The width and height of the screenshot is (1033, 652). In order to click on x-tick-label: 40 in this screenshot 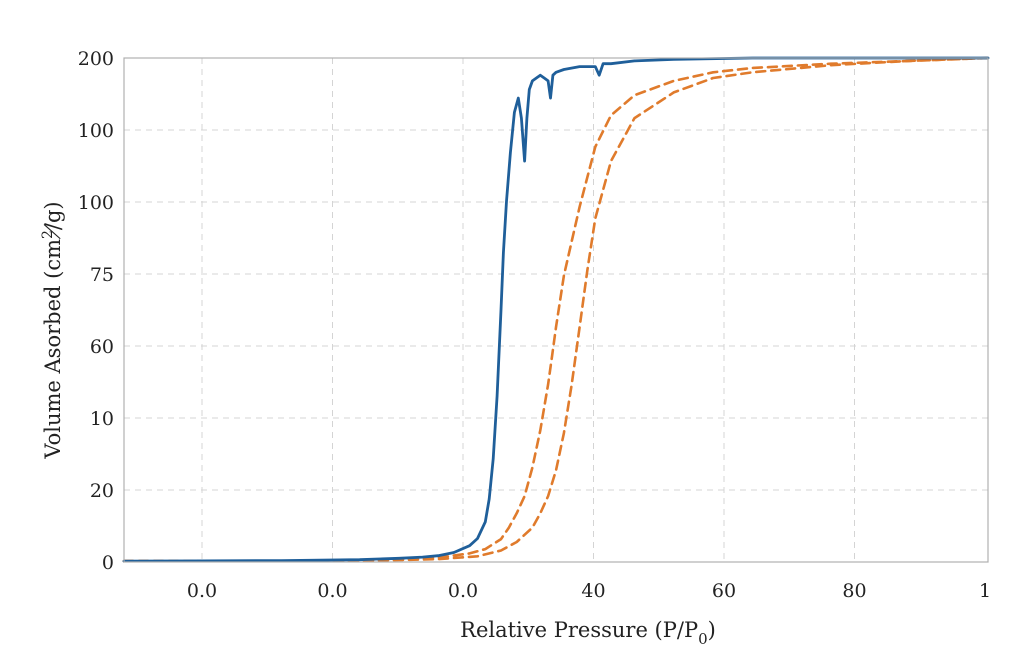, I will do `click(593, 591)`.